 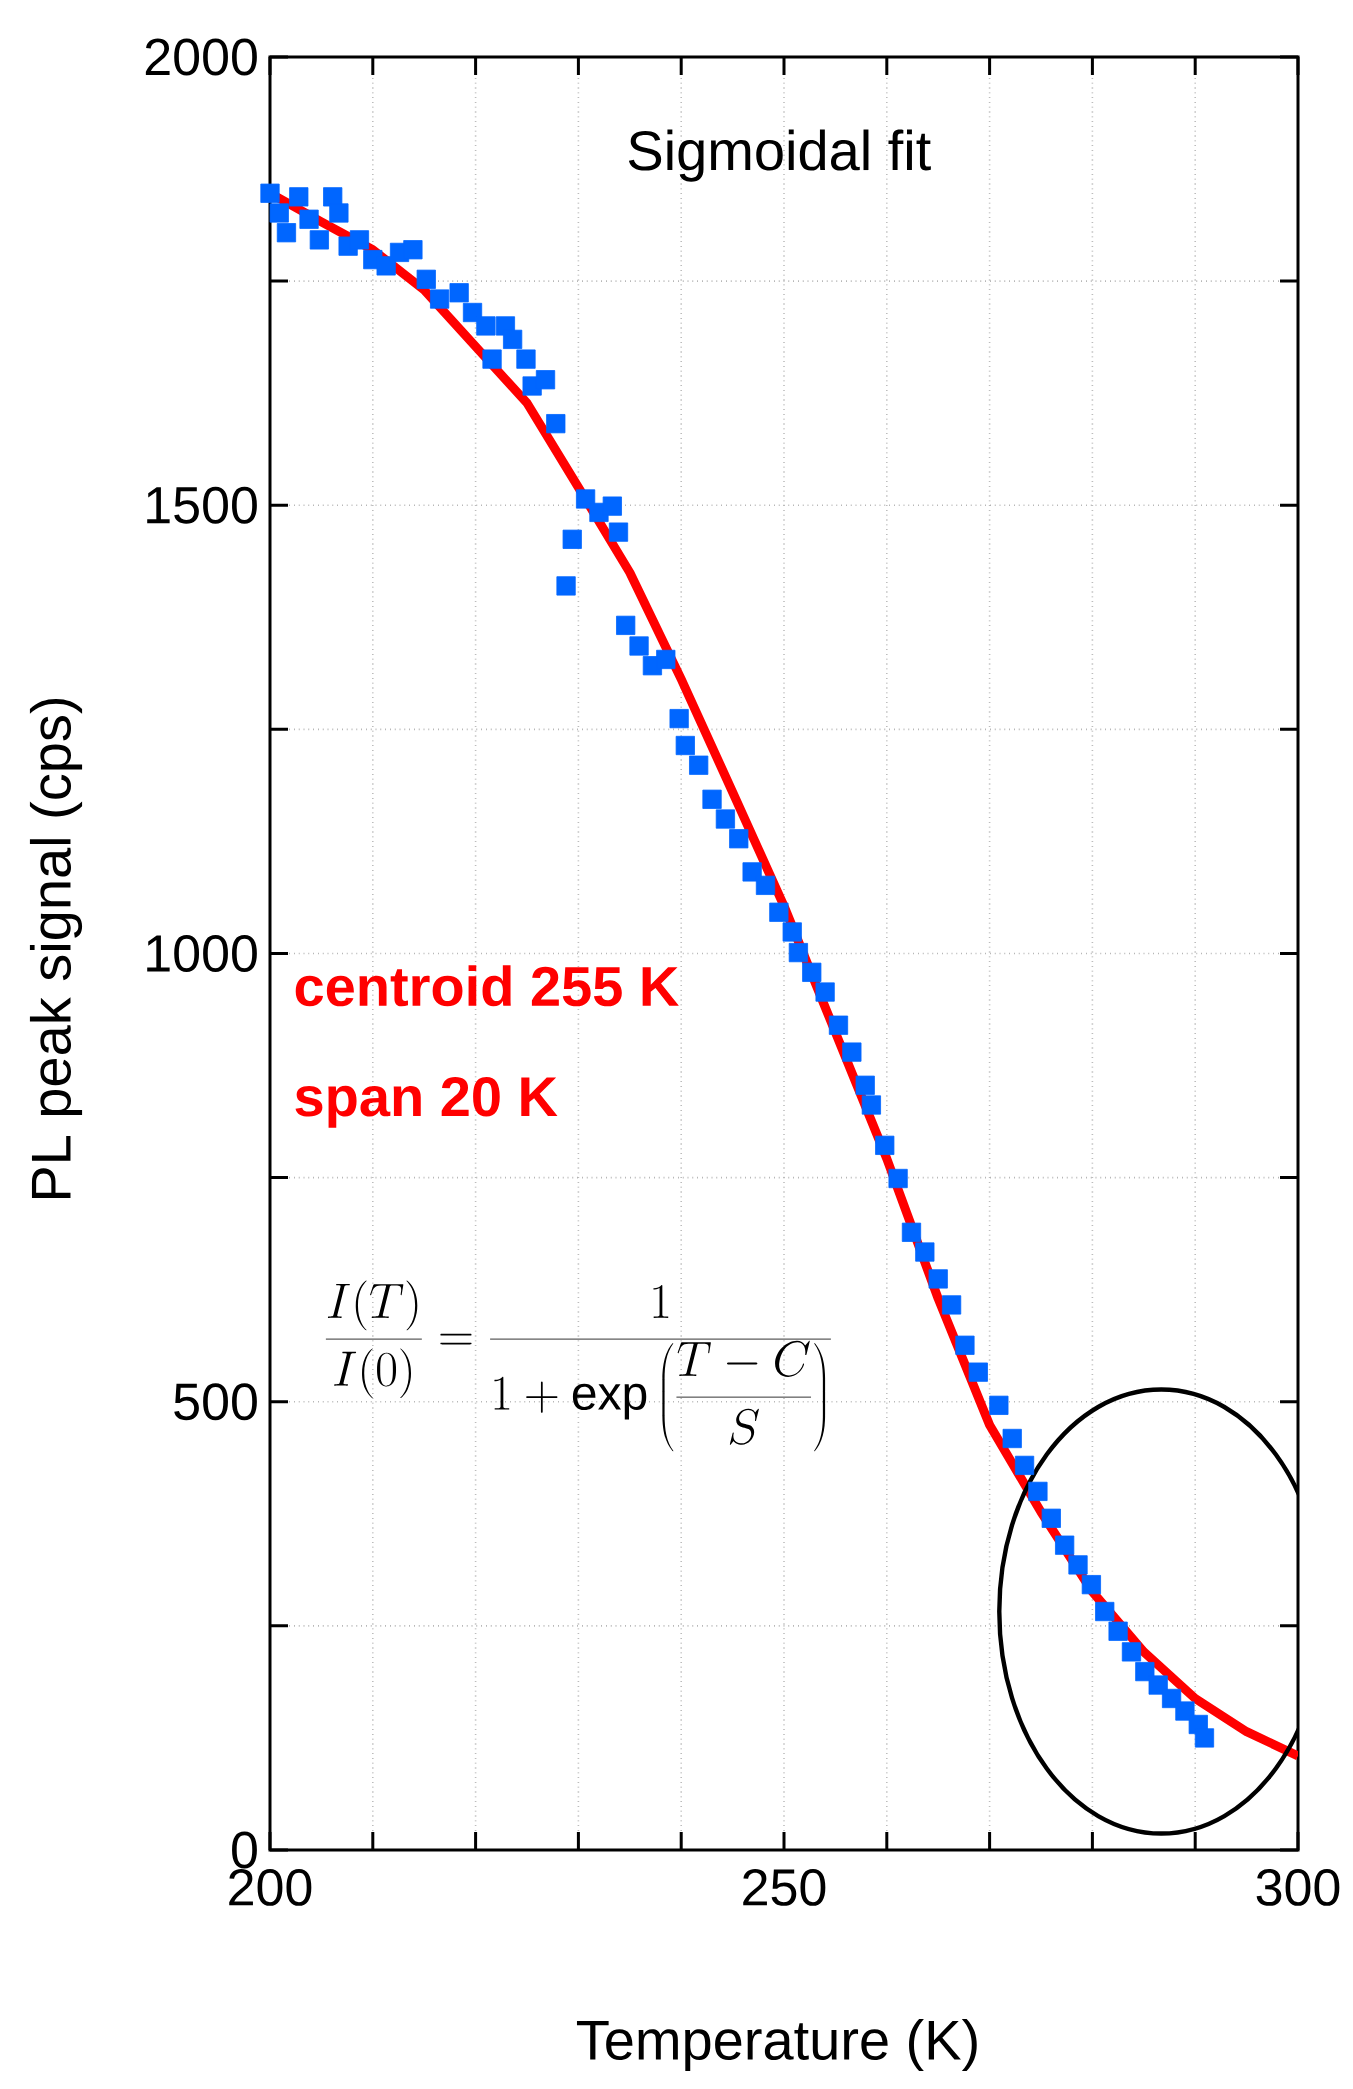 I want to click on y-tick-label: 1000, so click(x=202, y=953).